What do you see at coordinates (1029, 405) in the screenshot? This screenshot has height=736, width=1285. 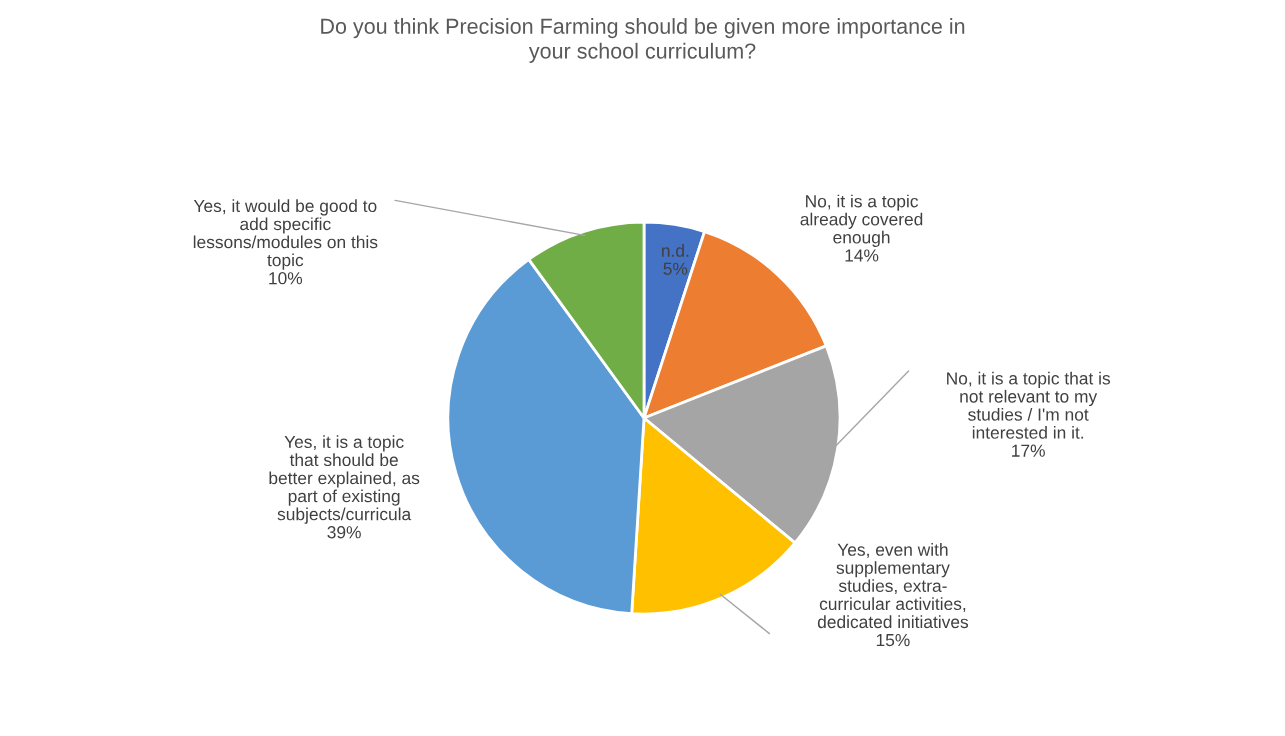 I see `slice-label: No, it is a topic that is not relevant to my studies / I'm not interested in it.` at bounding box center [1029, 405].